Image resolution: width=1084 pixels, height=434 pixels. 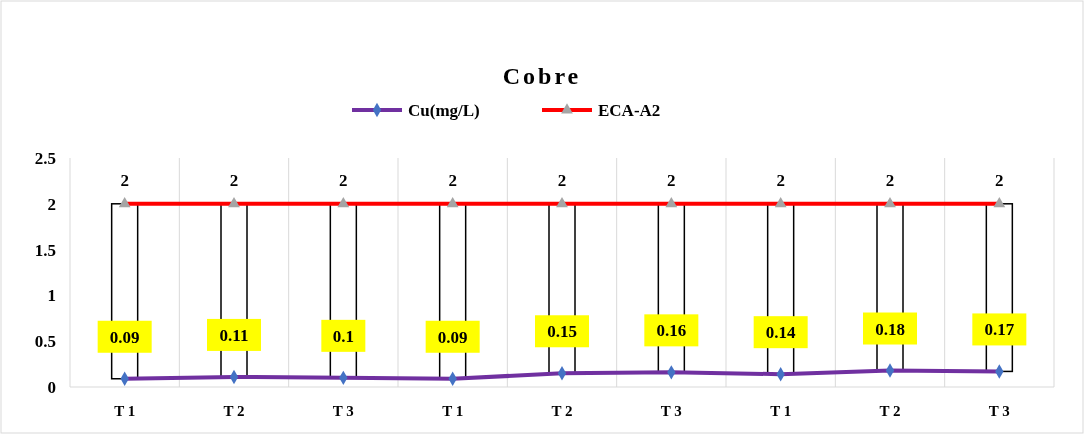 I want to click on data-label: 0.18, so click(x=890, y=329).